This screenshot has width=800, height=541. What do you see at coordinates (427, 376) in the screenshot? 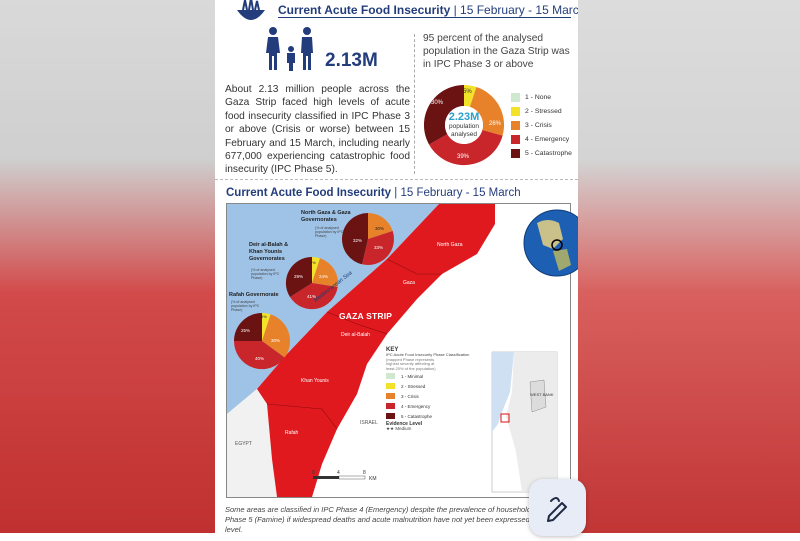
I see `key-row: 1 - Minimal` at bounding box center [427, 376].